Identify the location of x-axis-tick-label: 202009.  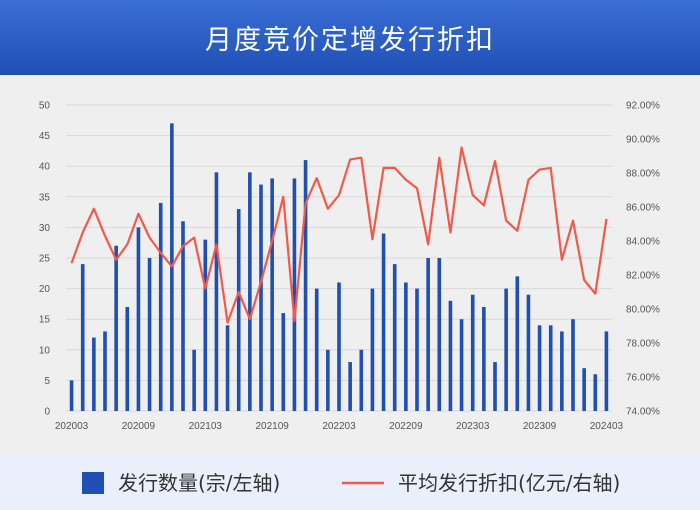
(139, 426).